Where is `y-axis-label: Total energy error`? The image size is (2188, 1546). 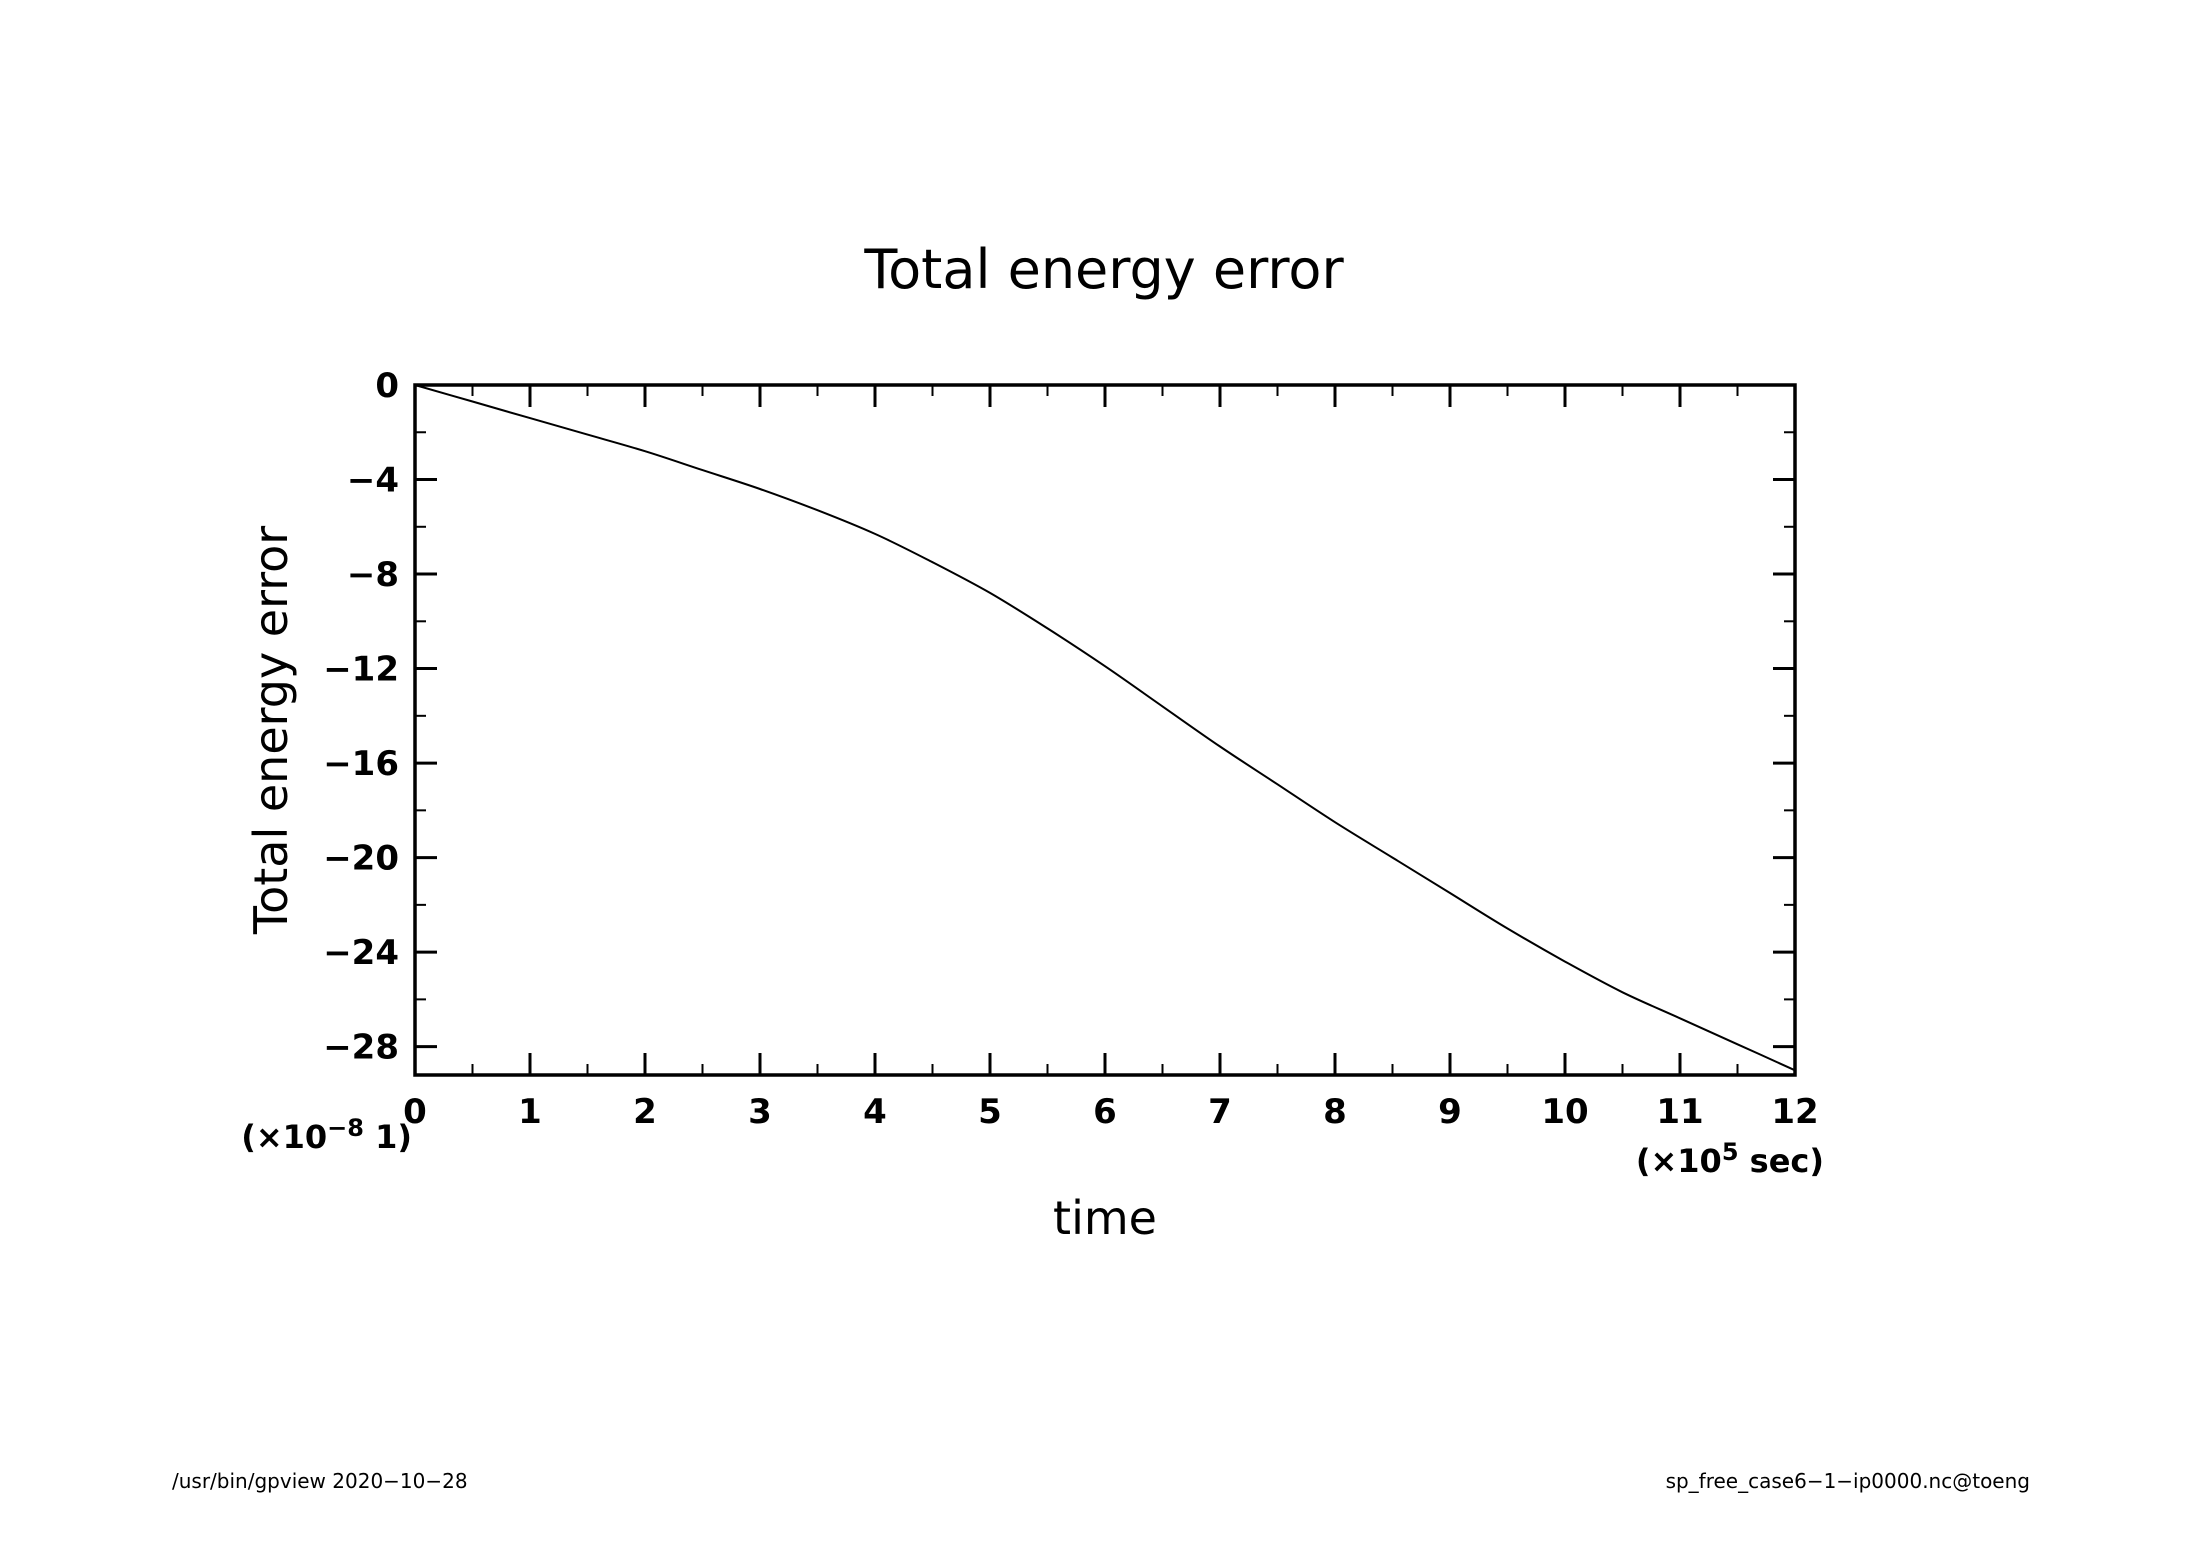 y-axis-label: Total energy error is located at coordinates (271, 730).